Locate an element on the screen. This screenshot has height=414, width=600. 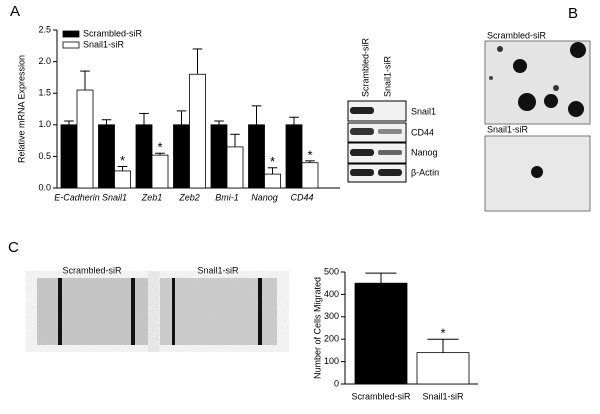
x-tick-label: CD44 is located at coordinates (301, 197).